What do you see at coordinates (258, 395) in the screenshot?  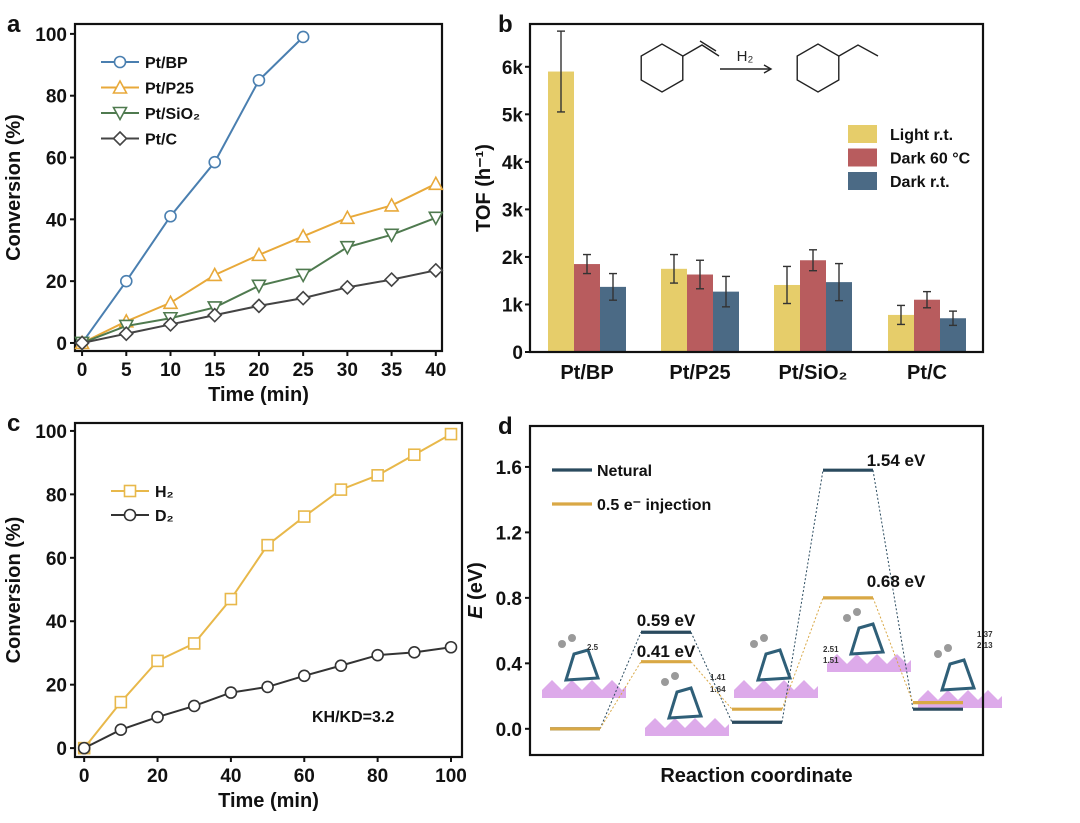 I see `x-axis-label: Time (min)` at bounding box center [258, 395].